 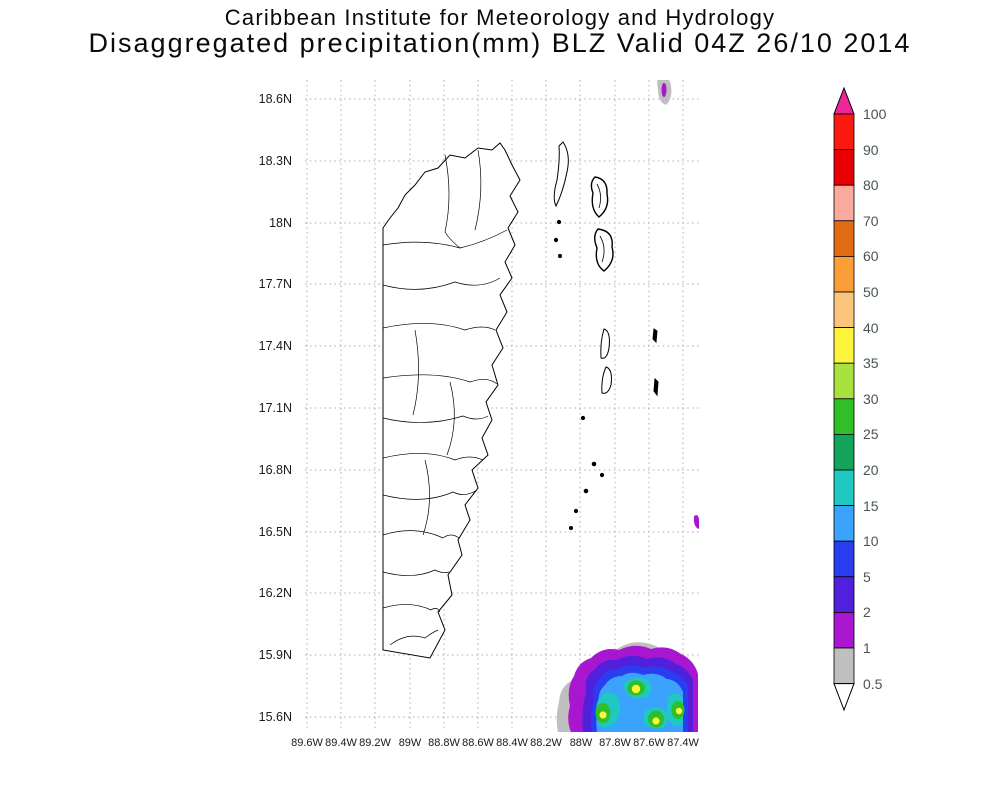 What do you see at coordinates (512, 743) in the screenshot?
I see `lon-tick-label: 88.4W` at bounding box center [512, 743].